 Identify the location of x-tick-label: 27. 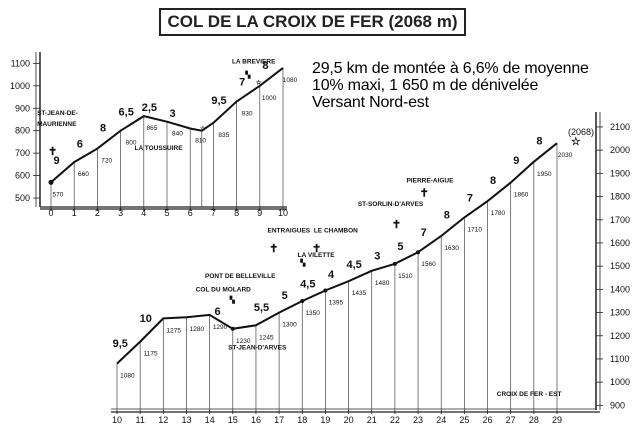
(511, 420).